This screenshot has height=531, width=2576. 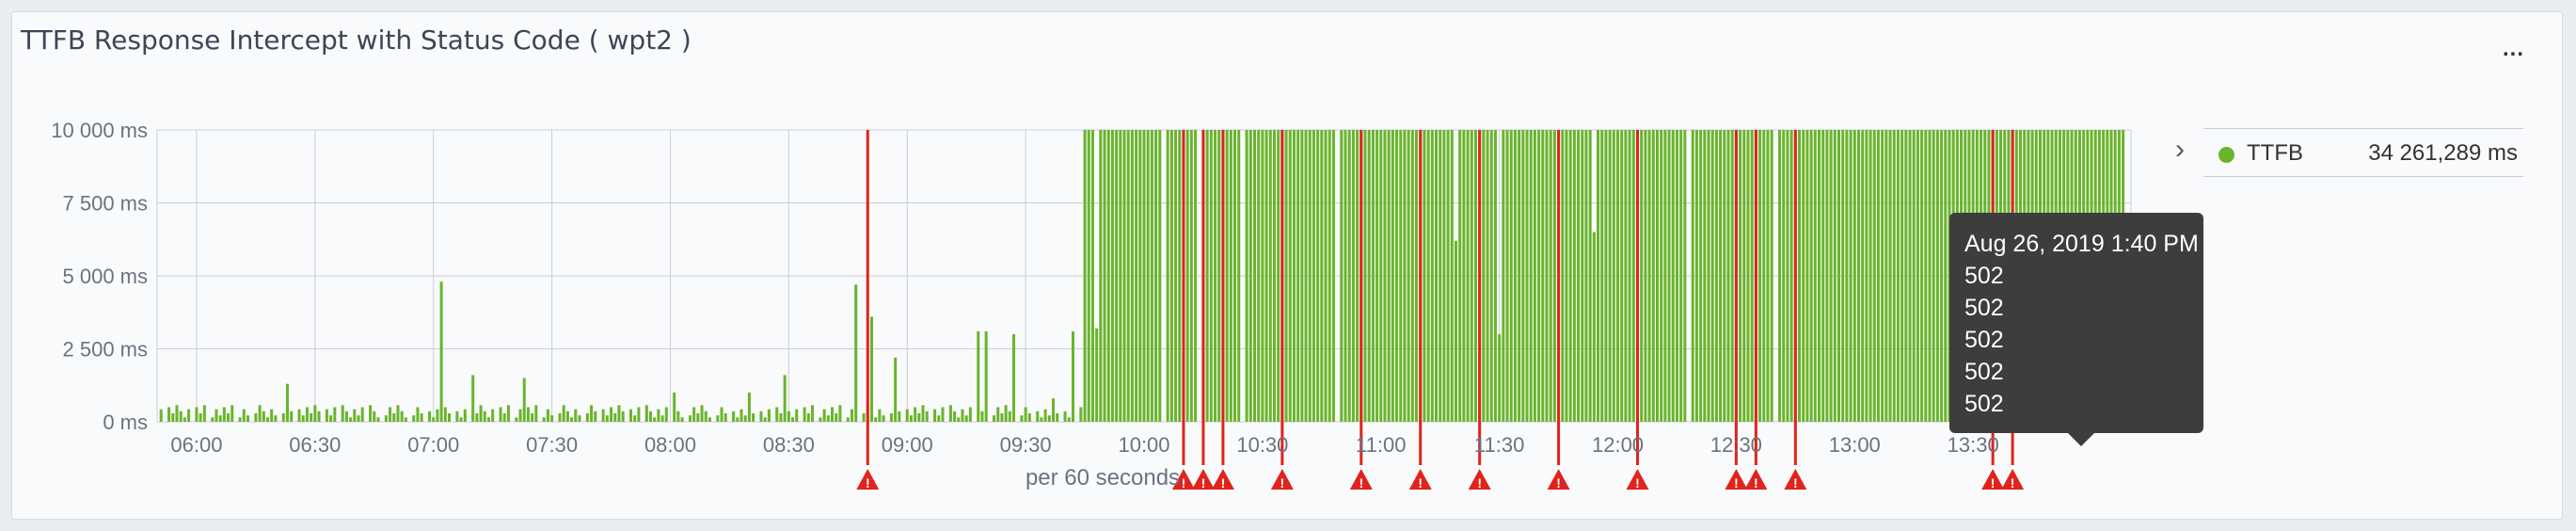 What do you see at coordinates (908, 445) in the screenshot?
I see `x-tick-label: 09:00` at bounding box center [908, 445].